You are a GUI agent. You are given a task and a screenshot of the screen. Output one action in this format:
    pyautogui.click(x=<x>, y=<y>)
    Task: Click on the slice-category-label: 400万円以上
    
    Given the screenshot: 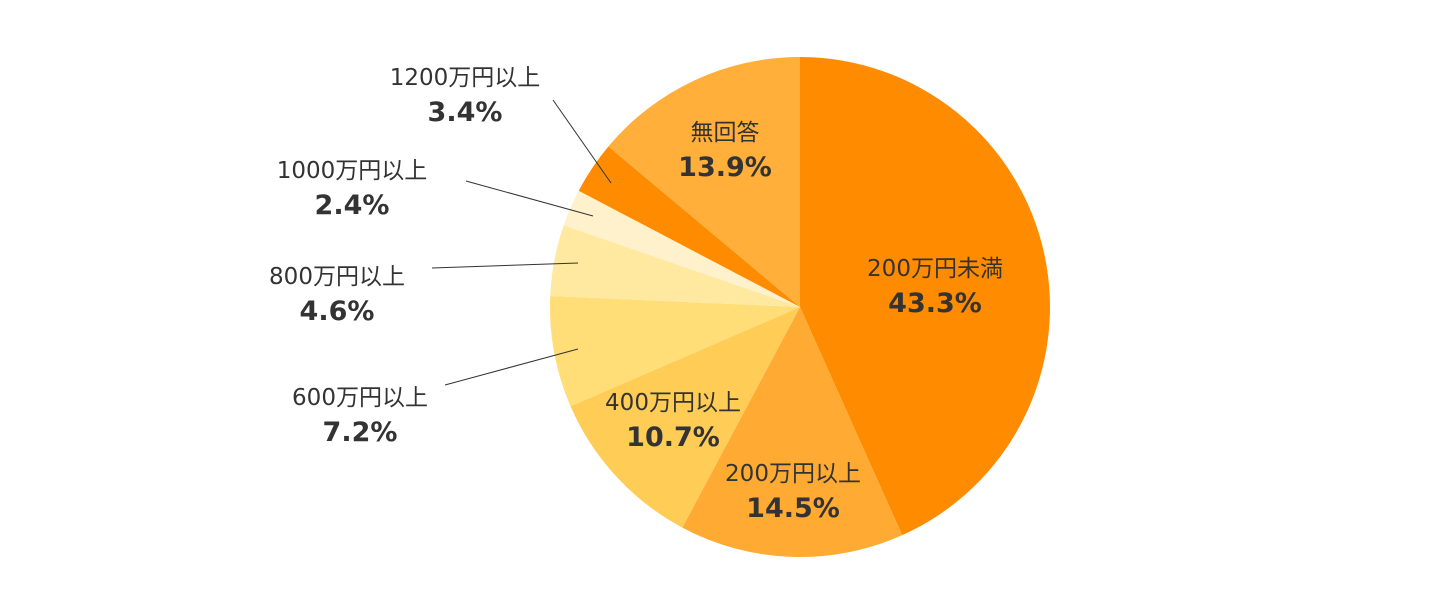 What is the action you would take?
    pyautogui.click(x=673, y=403)
    